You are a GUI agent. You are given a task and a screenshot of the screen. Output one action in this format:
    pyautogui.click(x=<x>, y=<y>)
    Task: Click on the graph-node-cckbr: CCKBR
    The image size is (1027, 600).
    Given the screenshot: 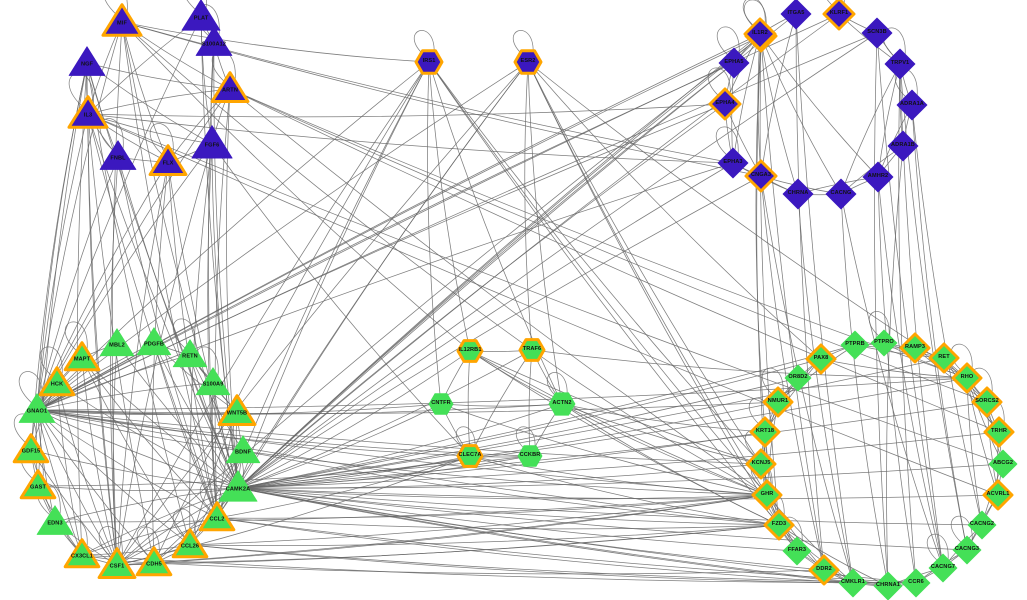 What is the action you would take?
    pyautogui.click(x=530, y=456)
    